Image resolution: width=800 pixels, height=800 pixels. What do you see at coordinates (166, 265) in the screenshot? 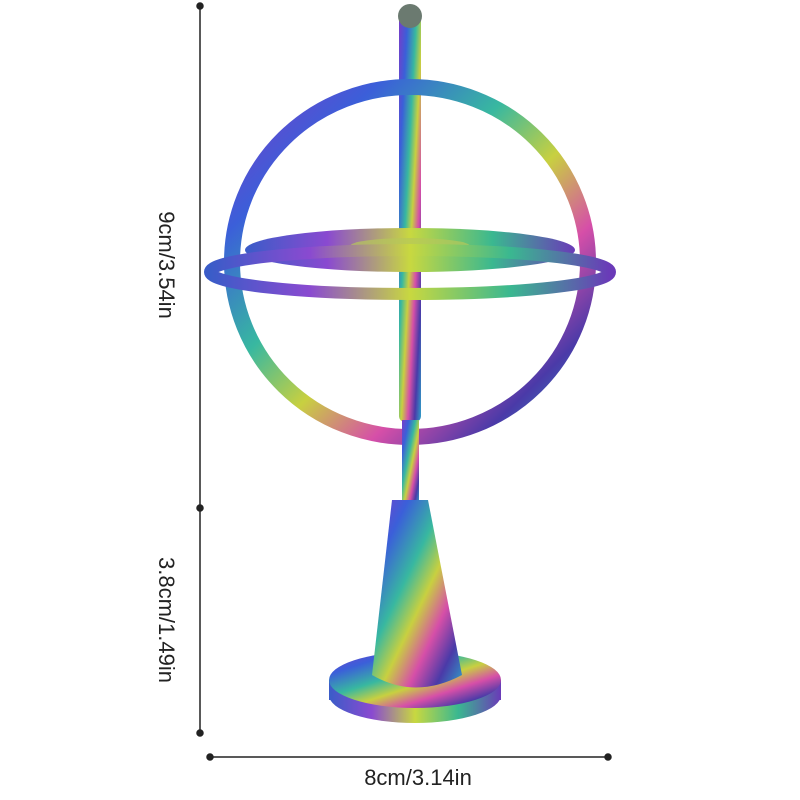
I see `height-label: 9cm/3.54in` at bounding box center [166, 265].